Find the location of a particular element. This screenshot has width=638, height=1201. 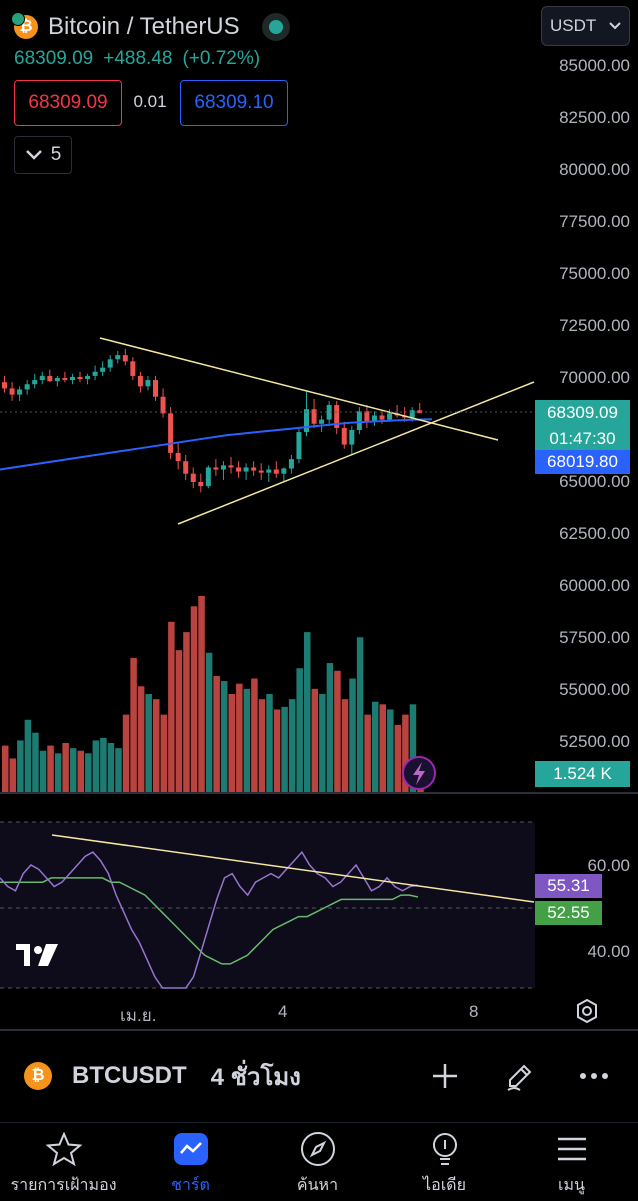

indicators-count: 5 is located at coordinates (56, 154).